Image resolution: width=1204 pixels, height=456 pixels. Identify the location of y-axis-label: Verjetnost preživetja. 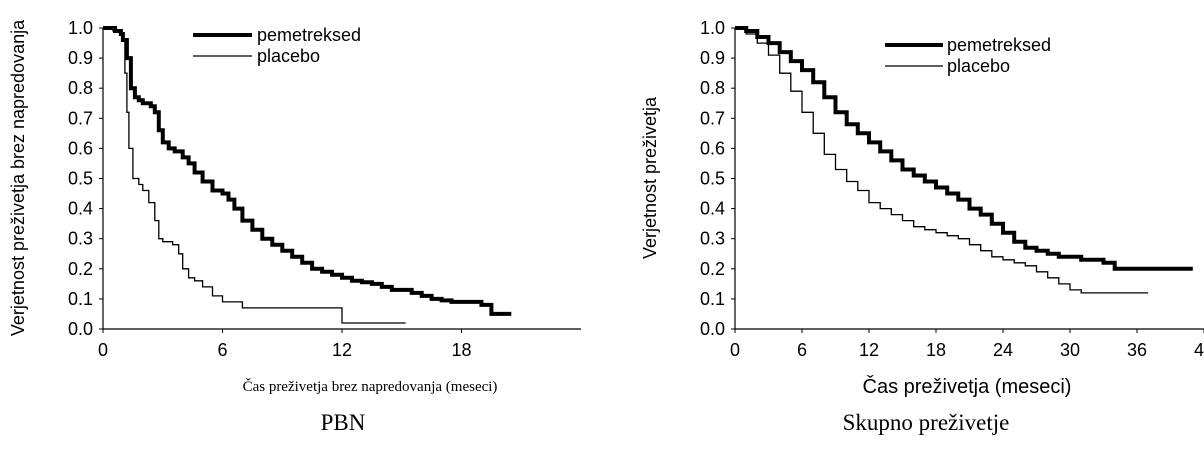
(650, 177).